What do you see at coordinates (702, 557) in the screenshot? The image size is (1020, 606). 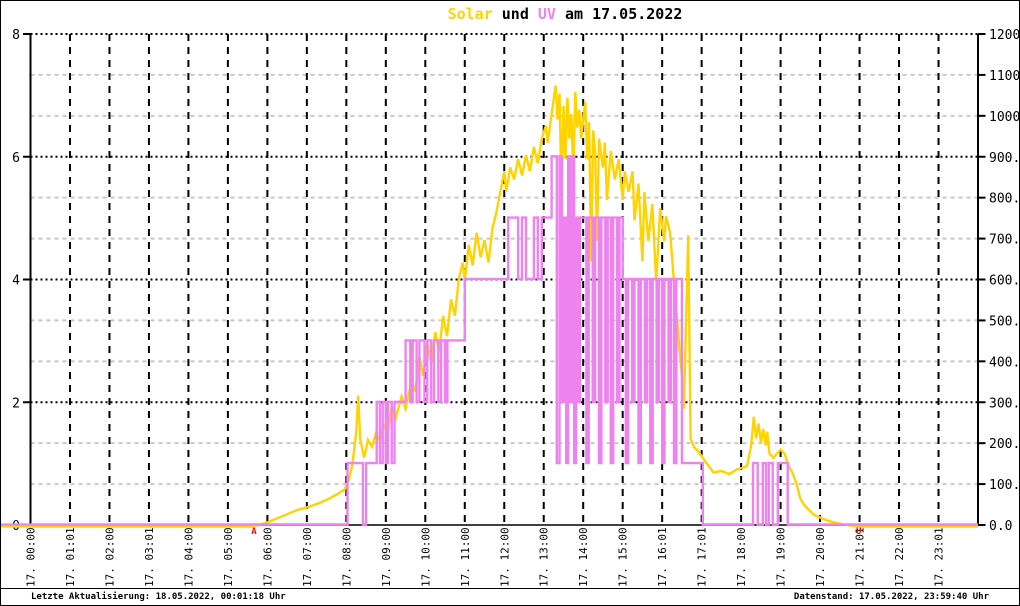 I see `svg-text: 17. 17:01` at bounding box center [702, 557].